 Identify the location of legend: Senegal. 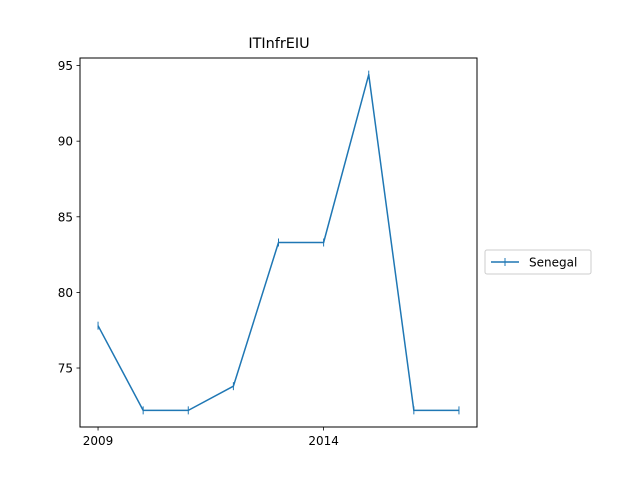
(538, 262).